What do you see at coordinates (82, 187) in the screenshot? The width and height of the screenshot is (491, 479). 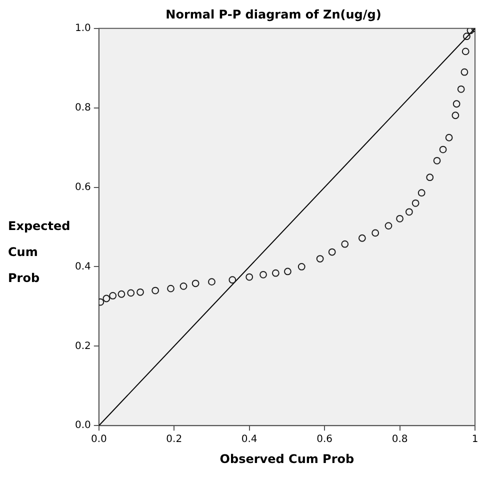 I see `y-tick-label: 0.6` at bounding box center [82, 187].